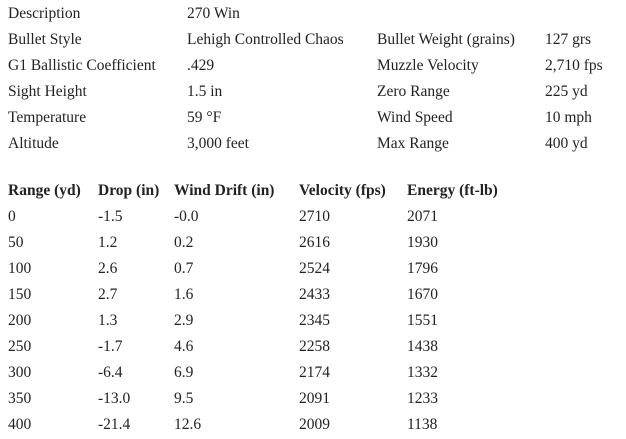 The width and height of the screenshot is (626, 439). Describe the element at coordinates (20, 268) in the screenshot. I see `table-cell: 100` at that location.